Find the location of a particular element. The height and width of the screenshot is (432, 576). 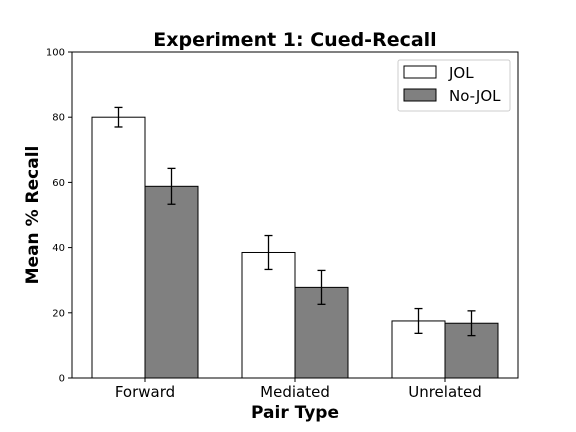

x-tick-label-unrelated: Unrelated is located at coordinates (445, 392).